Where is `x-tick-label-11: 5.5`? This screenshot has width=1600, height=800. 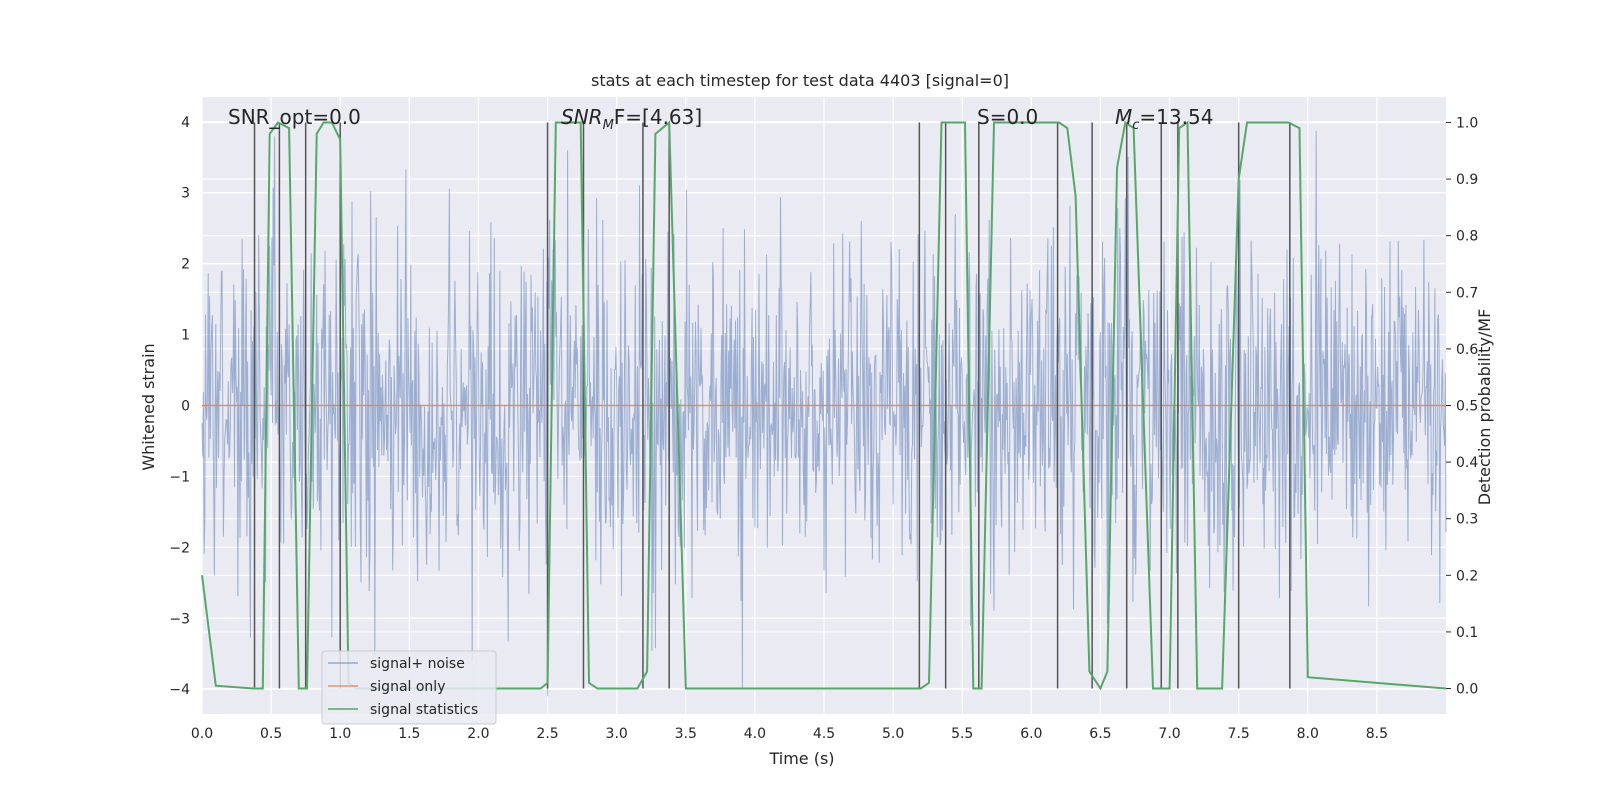 x-tick-label-11: 5.5 is located at coordinates (962, 734).